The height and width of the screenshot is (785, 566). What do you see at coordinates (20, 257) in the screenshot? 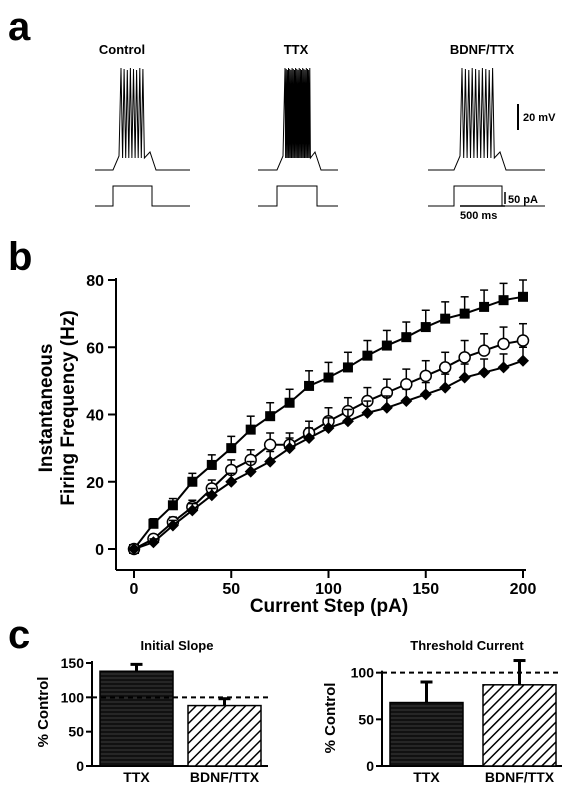
I see `panel-label-b: b` at bounding box center [20, 257].